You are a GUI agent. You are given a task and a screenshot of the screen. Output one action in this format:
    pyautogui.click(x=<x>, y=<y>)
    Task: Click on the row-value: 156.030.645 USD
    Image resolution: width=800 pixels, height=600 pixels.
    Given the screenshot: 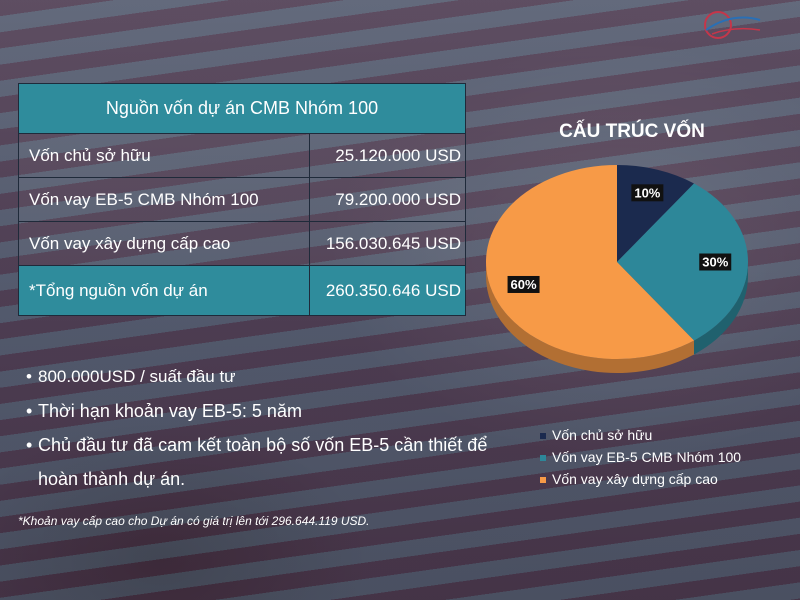 What is the action you would take?
    pyautogui.click(x=387, y=243)
    